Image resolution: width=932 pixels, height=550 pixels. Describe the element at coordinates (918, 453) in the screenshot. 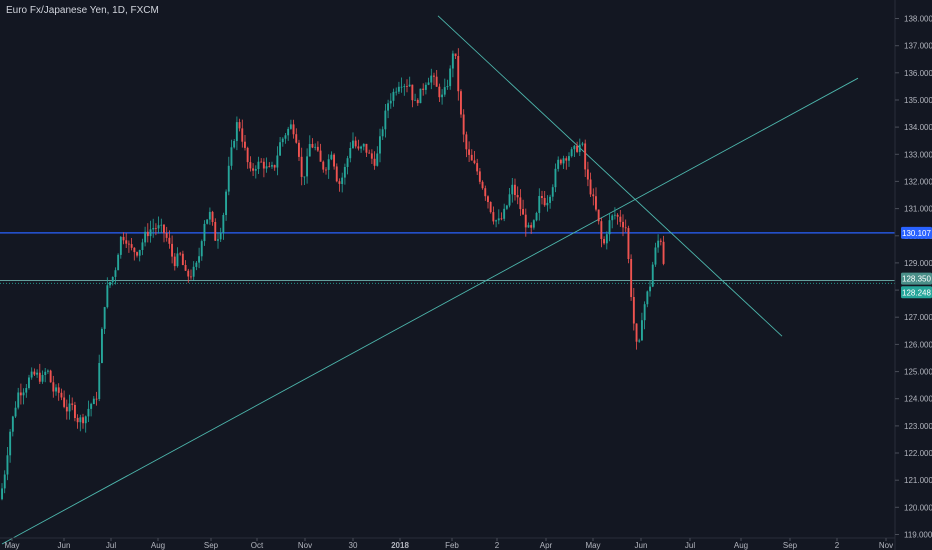

I see `y-tick-label: 122.000` at that location.